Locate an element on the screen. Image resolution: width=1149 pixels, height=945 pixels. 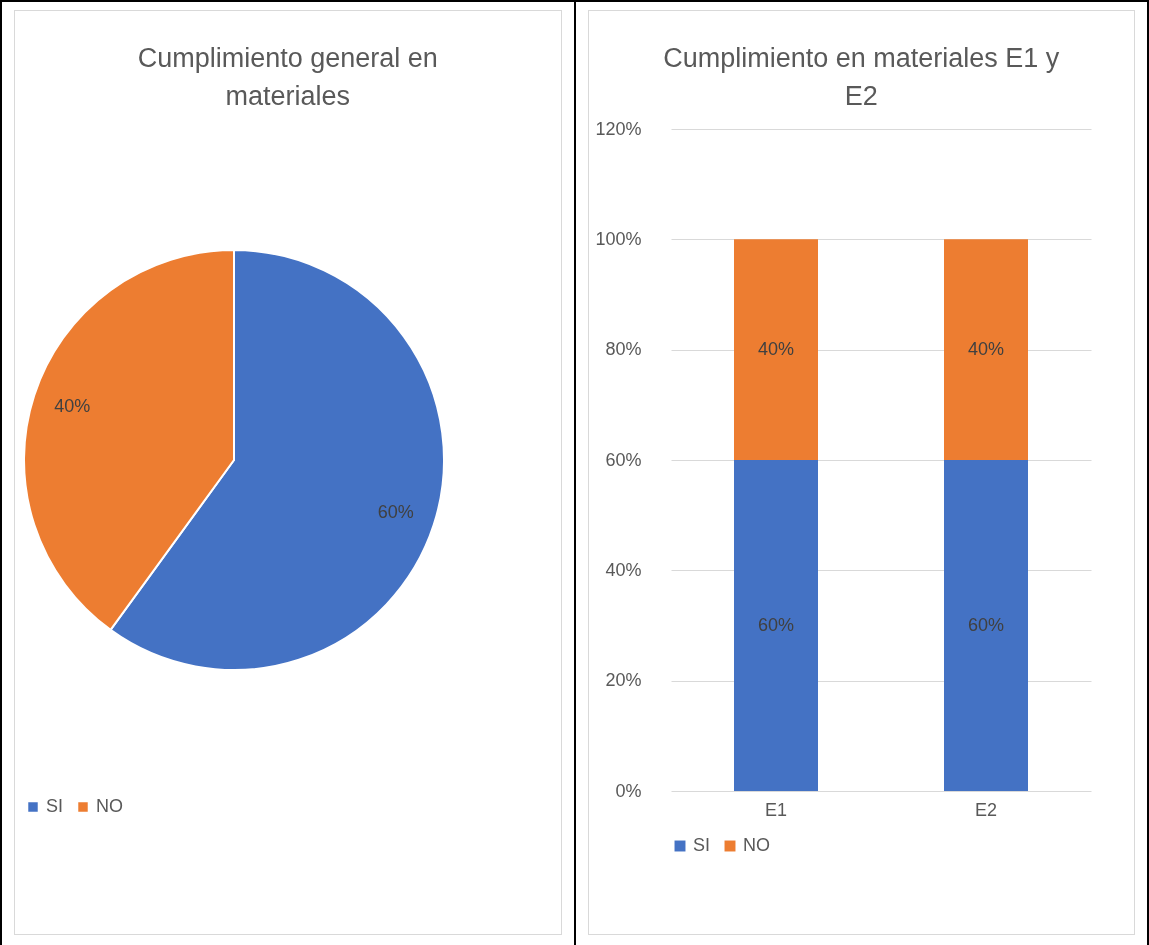
chart-title: Cumplimiento general en materiales is located at coordinates (287, 77).